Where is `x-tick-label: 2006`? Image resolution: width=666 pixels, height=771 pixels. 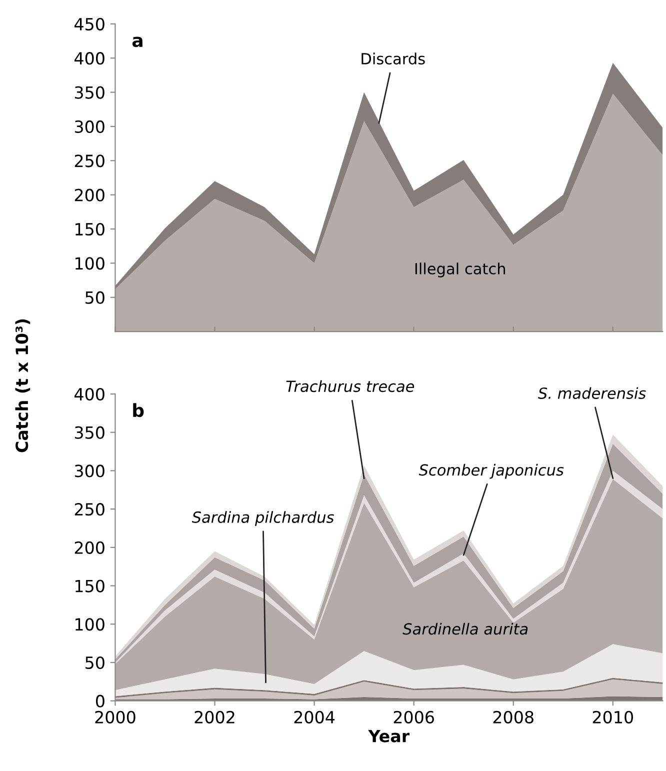 x-tick-label: 2006 is located at coordinates (414, 717).